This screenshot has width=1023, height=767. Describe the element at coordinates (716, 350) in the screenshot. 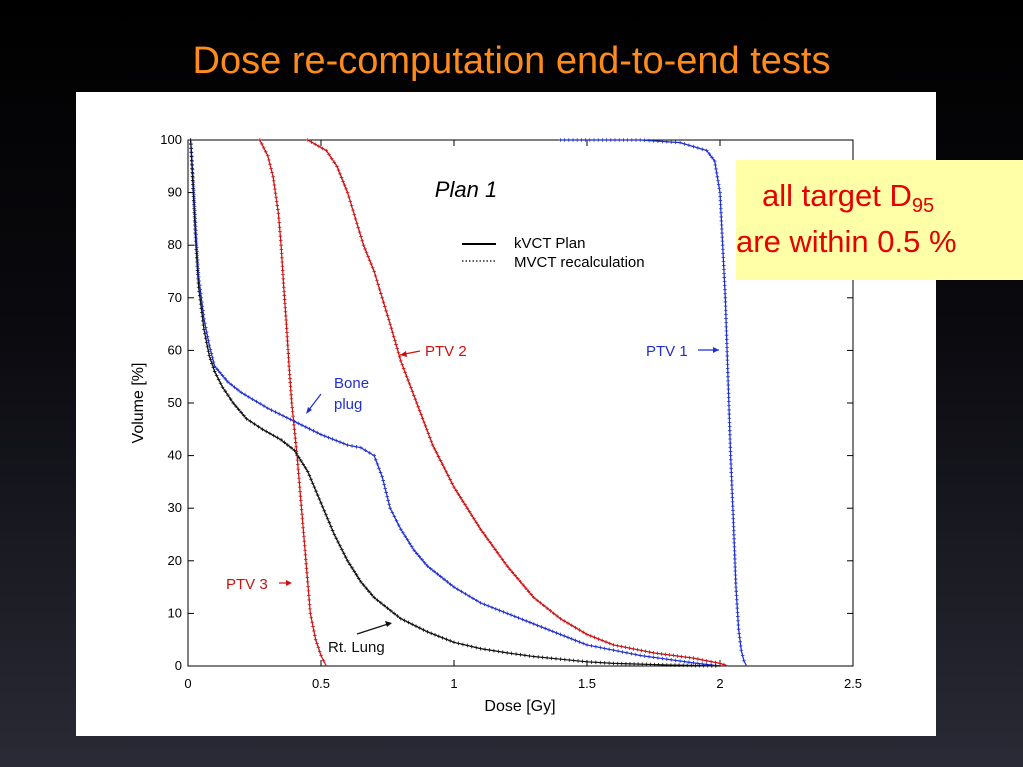

I see `annotation-ptv1-arrowhead` at that location.